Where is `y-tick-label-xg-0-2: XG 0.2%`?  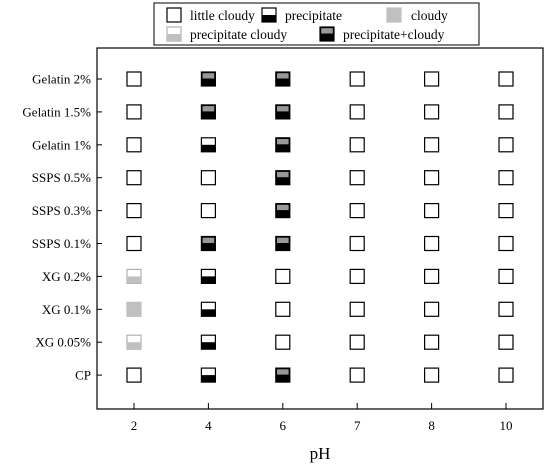
y-tick-label-xg-0-2: XG 0.2% is located at coordinates (66, 276).